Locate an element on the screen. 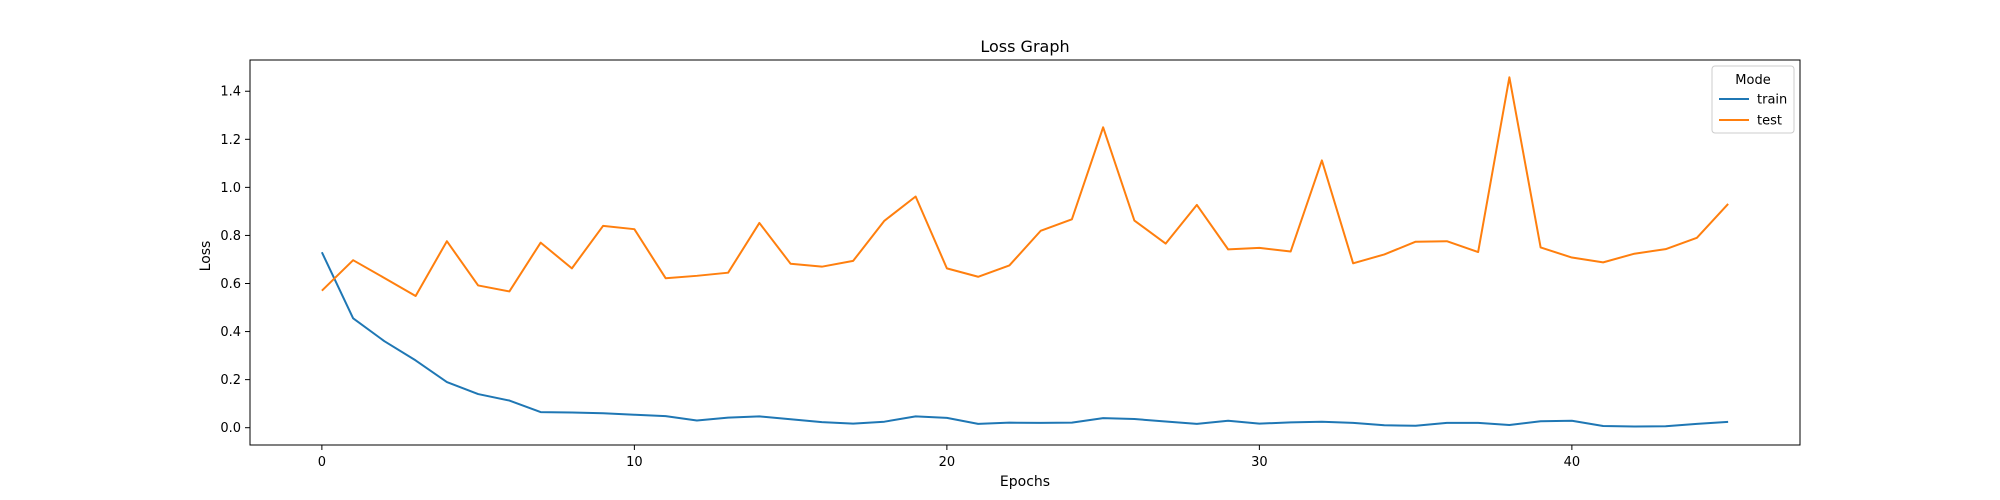 The image size is (2000, 500). legend: Mode train test is located at coordinates (1753, 99).